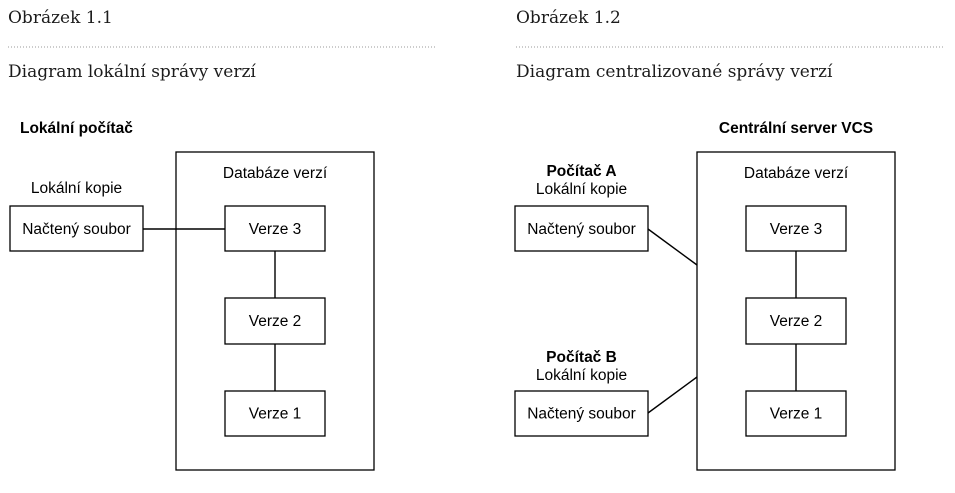  I want to click on client-b-file-box, so click(581, 413).